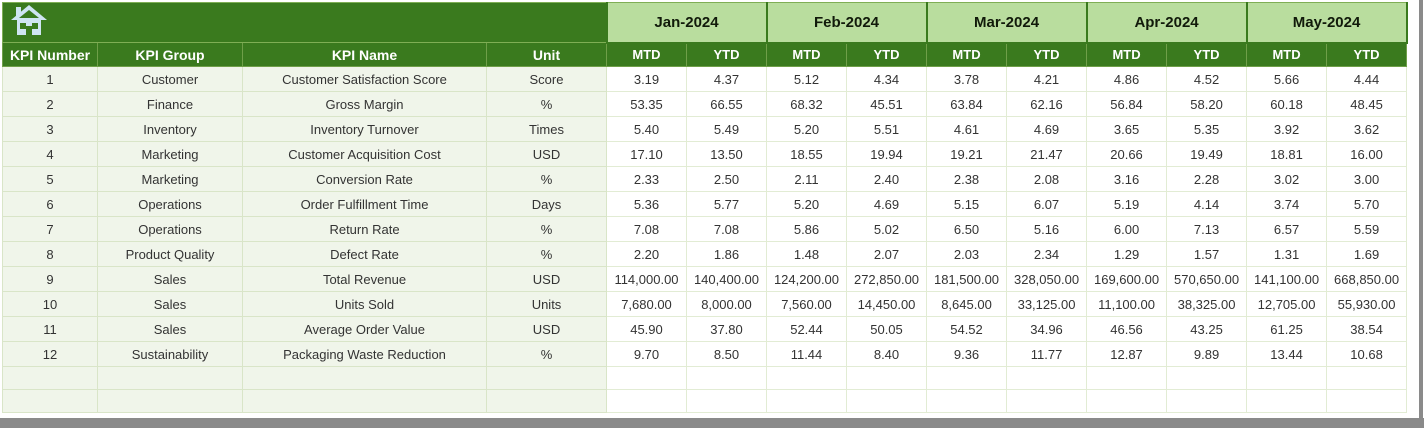 The image size is (1424, 428). What do you see at coordinates (1047, 204) in the screenshot?
I see `value-cell: 6.07` at bounding box center [1047, 204].